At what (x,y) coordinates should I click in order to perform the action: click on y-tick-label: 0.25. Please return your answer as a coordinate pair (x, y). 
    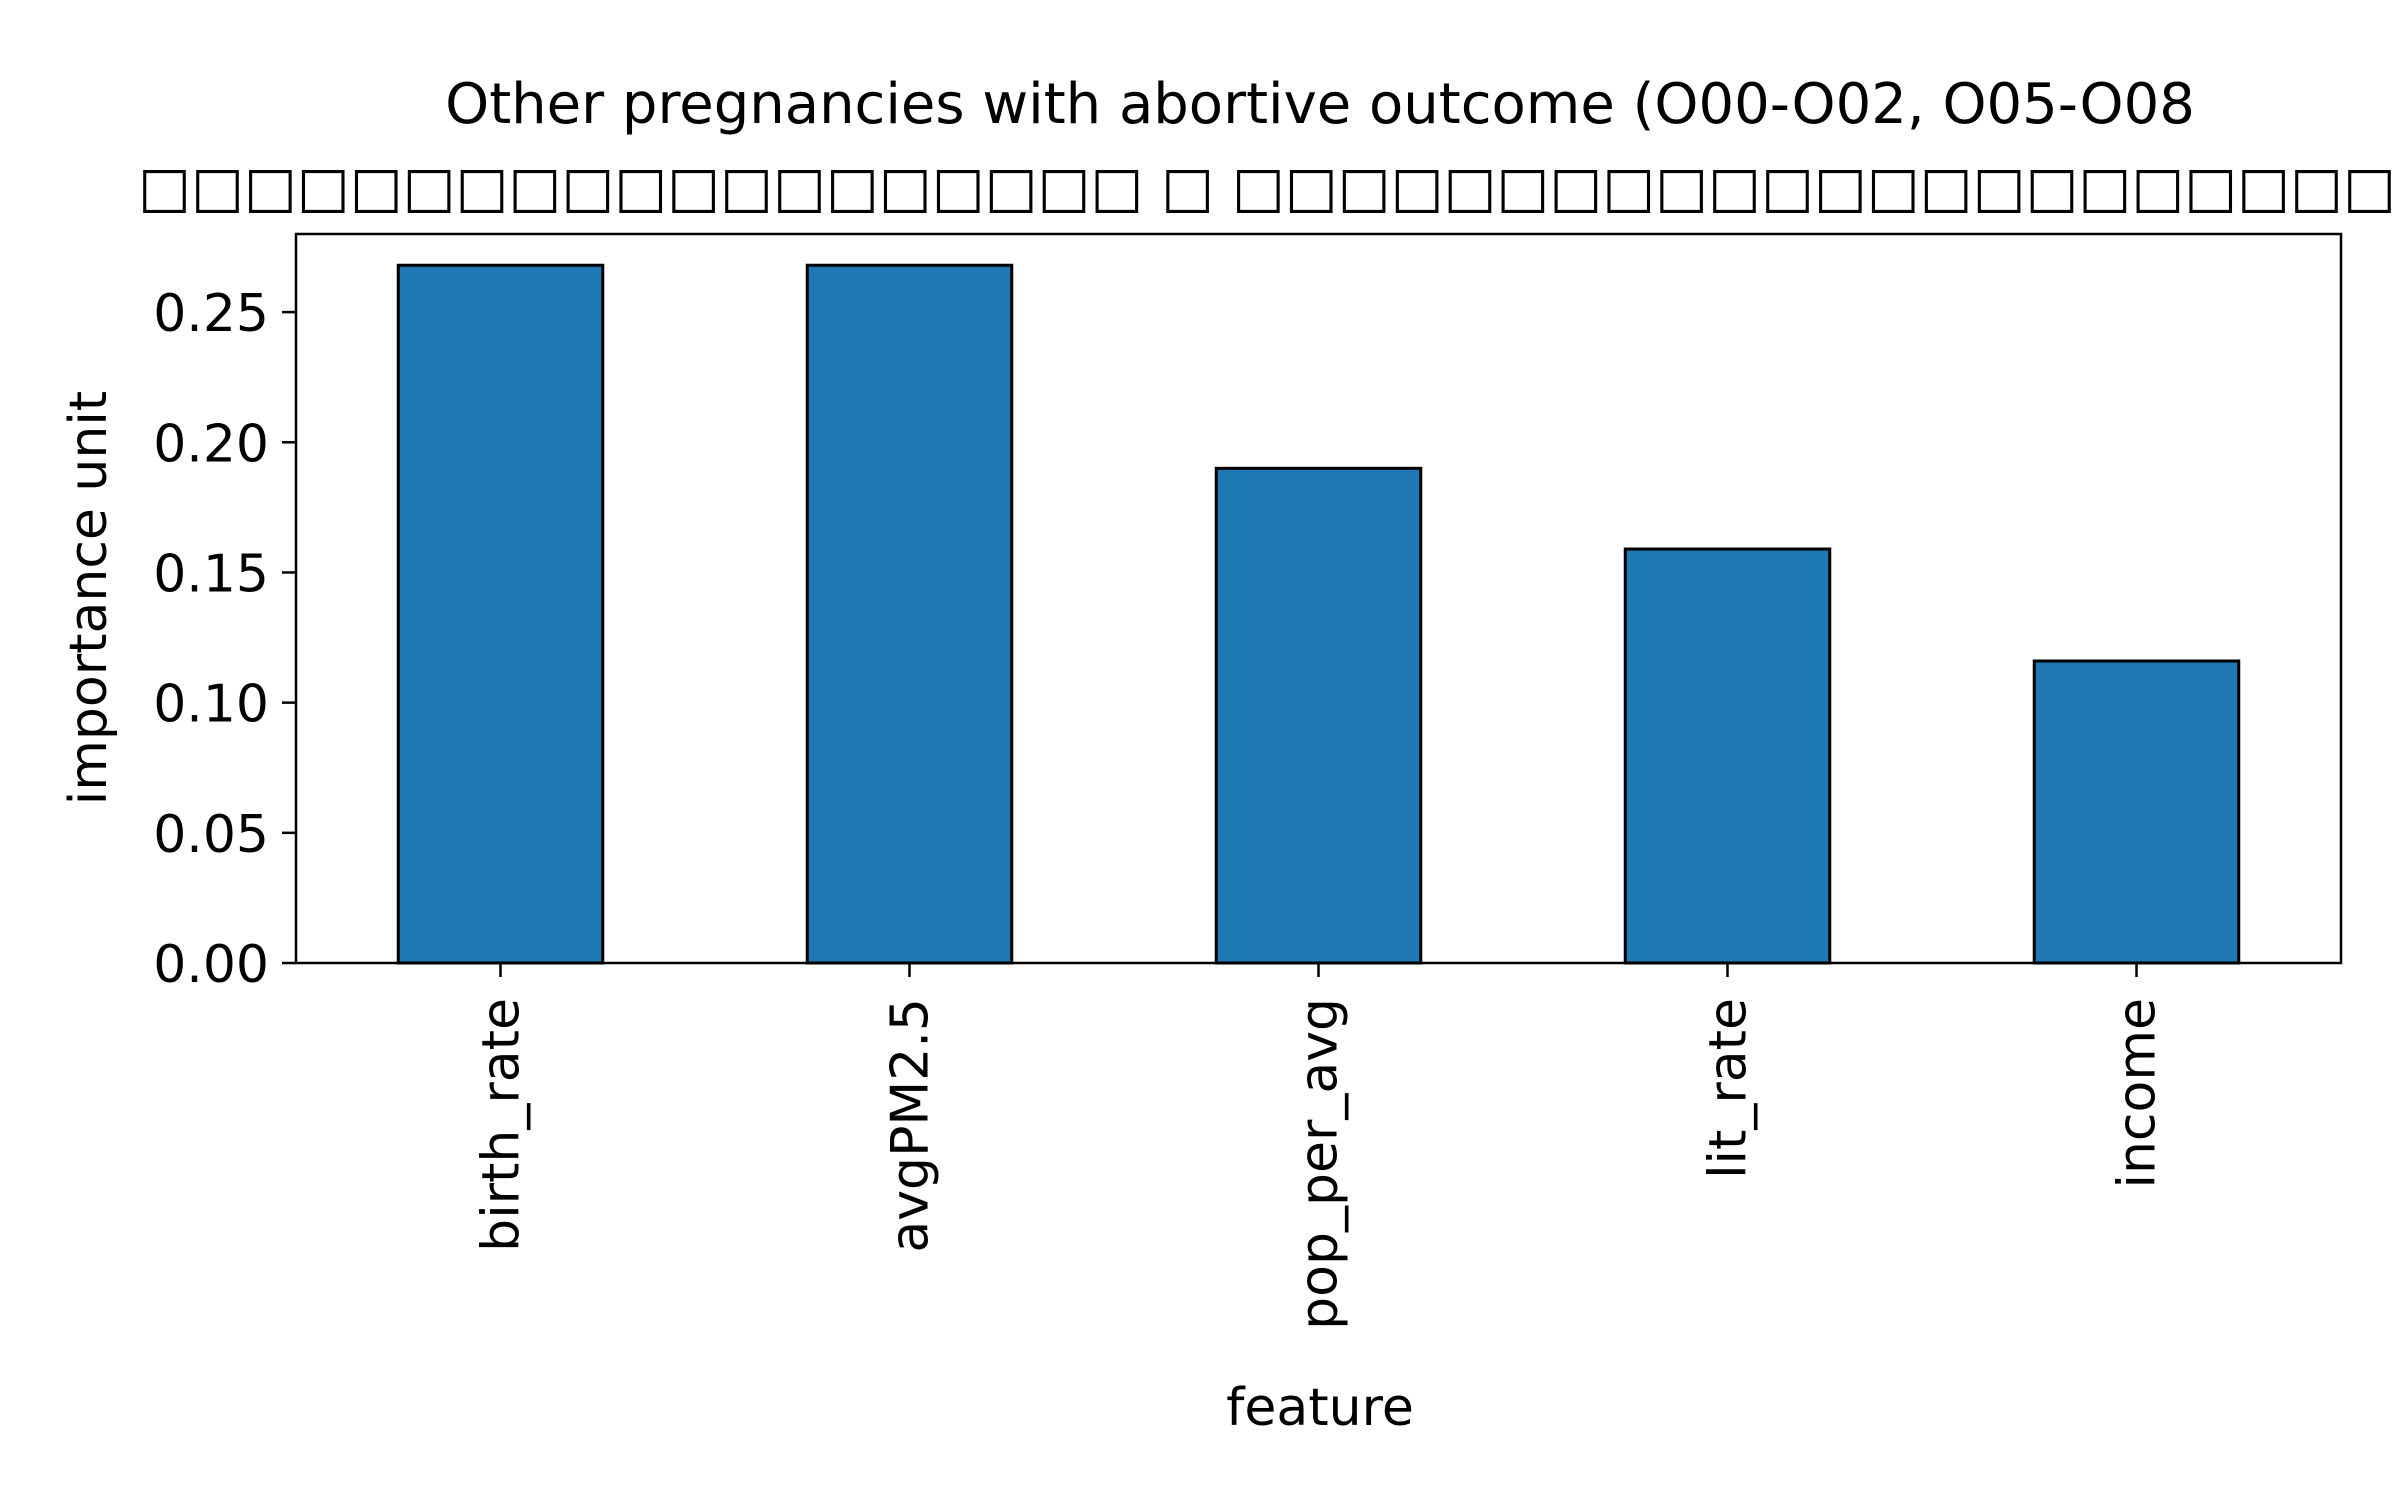
    Looking at the image, I should click on (211, 314).